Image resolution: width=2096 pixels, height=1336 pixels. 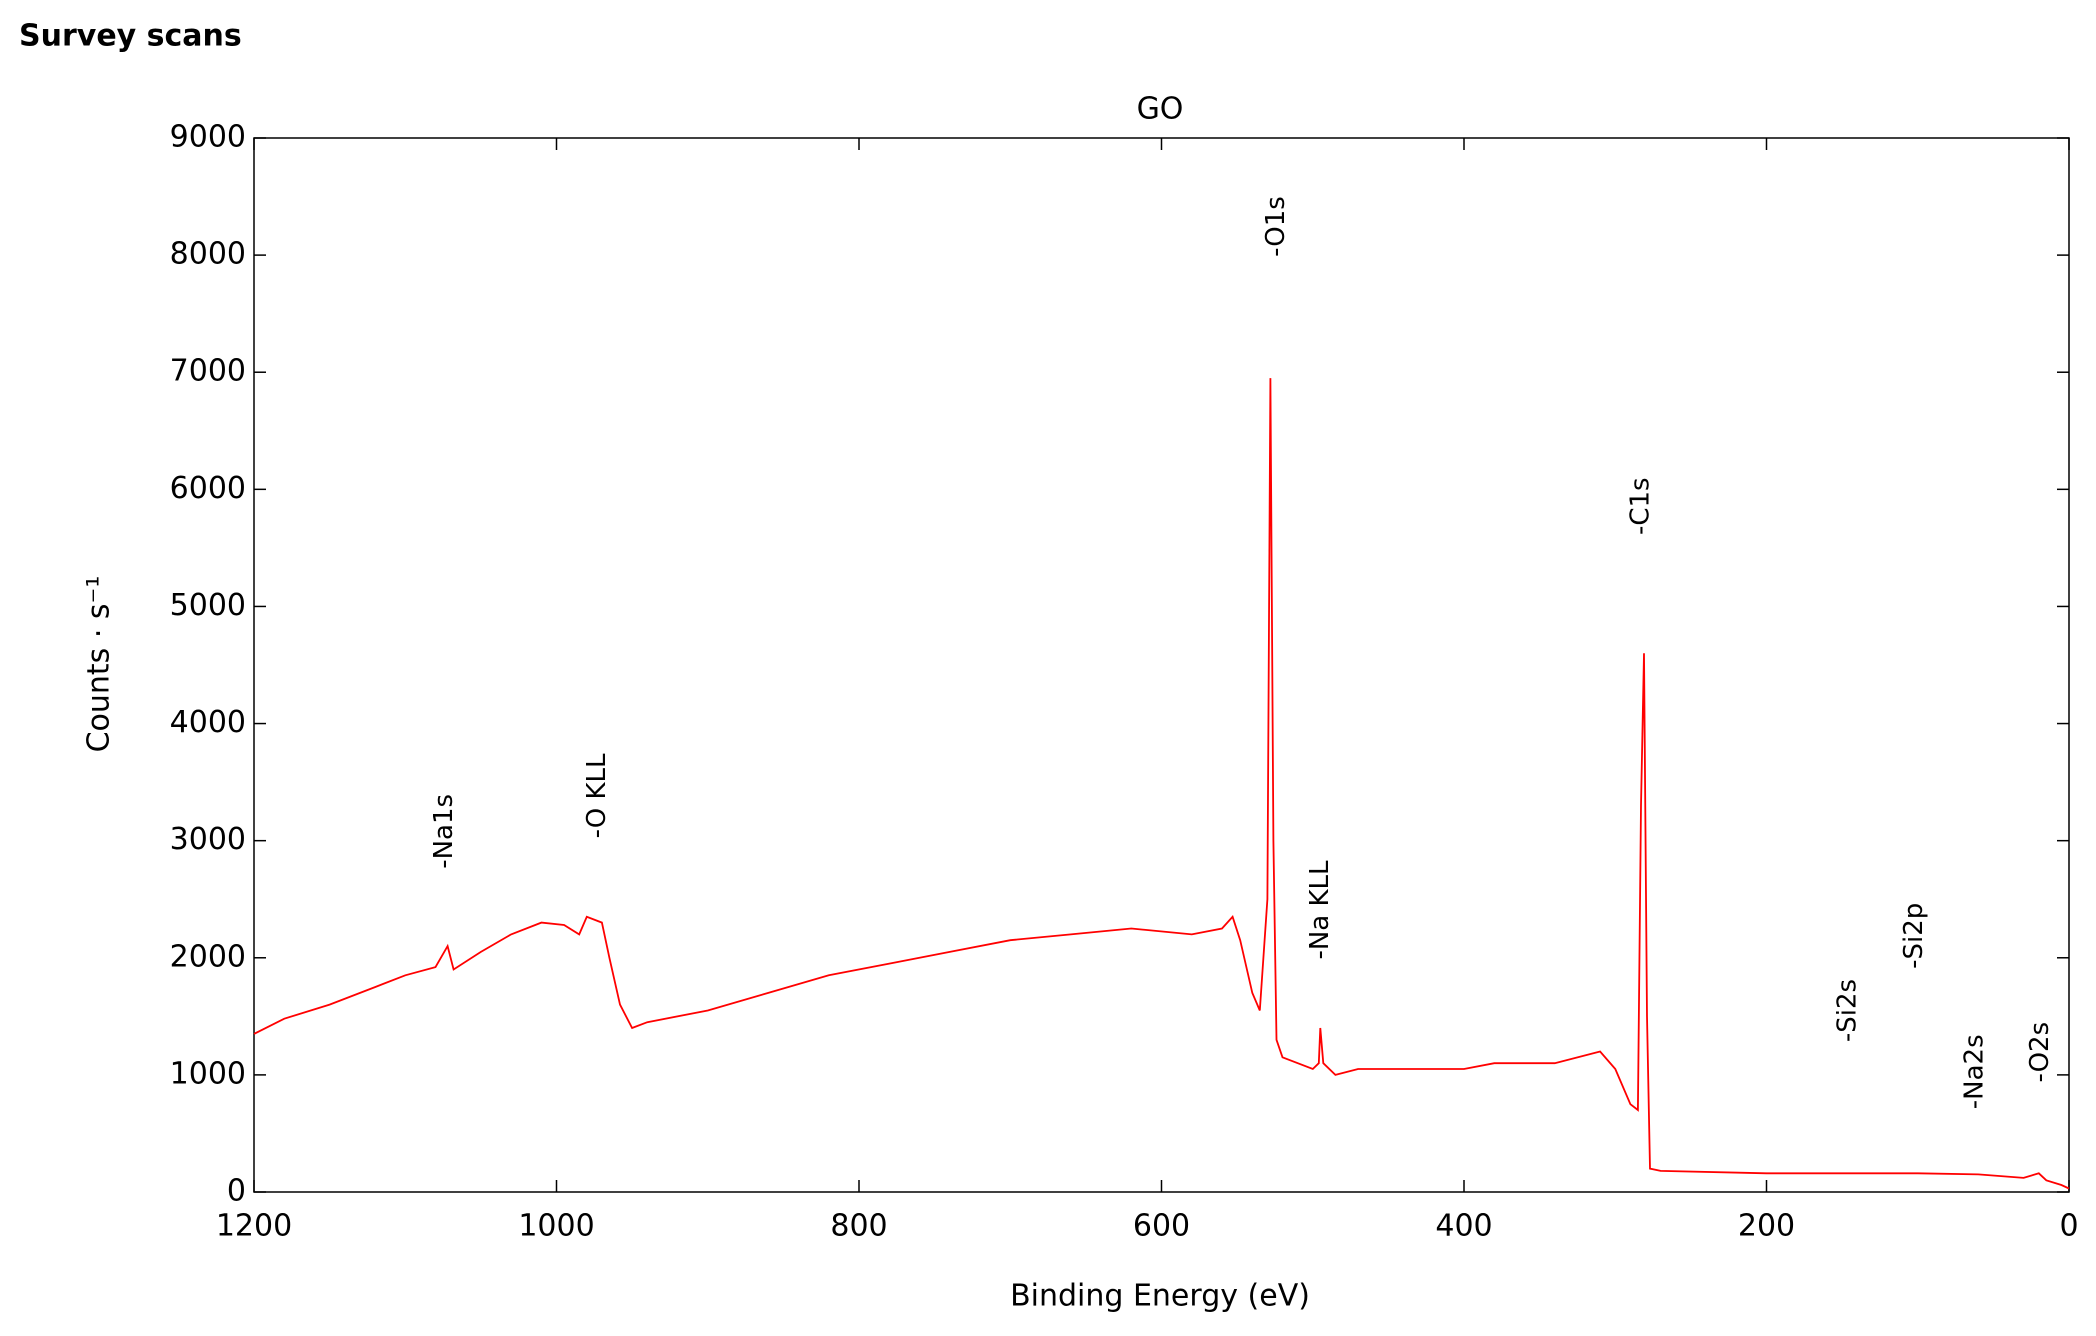 What do you see at coordinates (254, 1226) in the screenshot?
I see `x-tick-label: 1200` at bounding box center [254, 1226].